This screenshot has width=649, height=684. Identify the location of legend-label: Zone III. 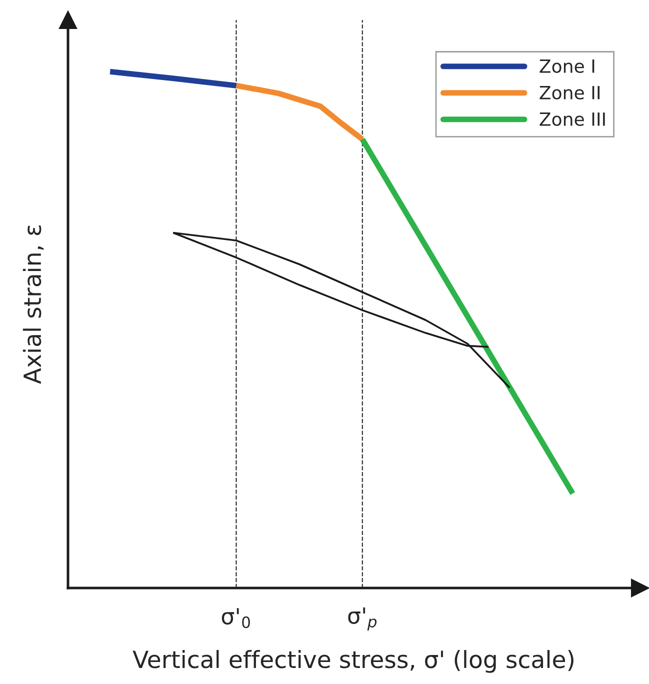
(572, 119).